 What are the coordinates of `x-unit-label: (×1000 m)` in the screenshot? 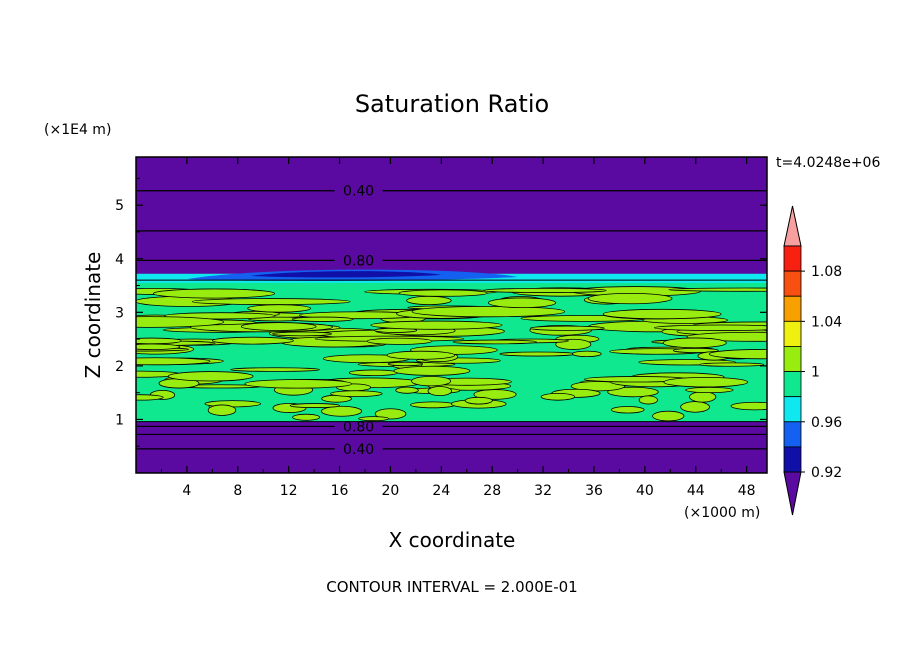 It's located at (722, 513).